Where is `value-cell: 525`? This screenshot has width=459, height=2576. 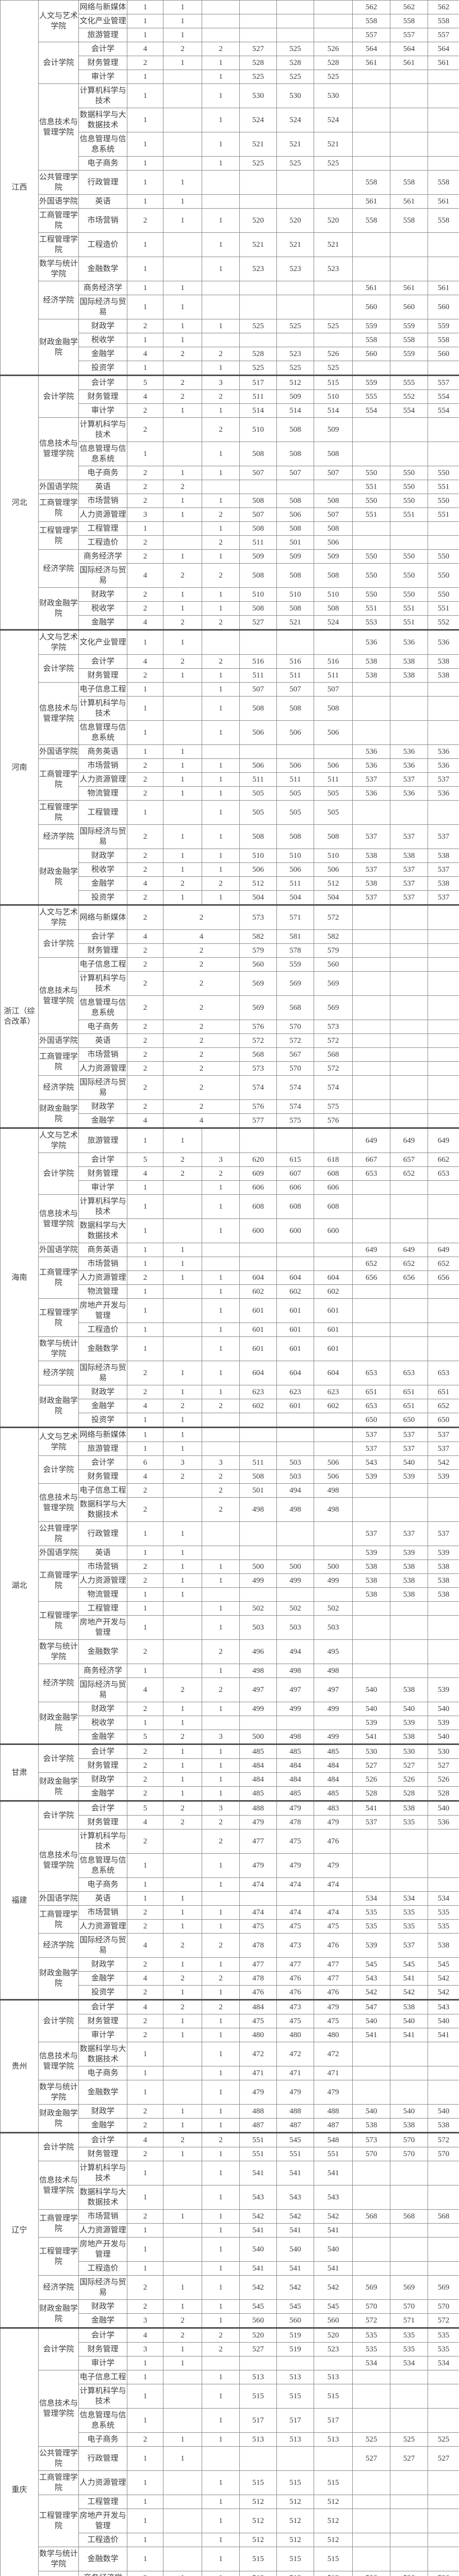 value-cell: 525 is located at coordinates (333, 163).